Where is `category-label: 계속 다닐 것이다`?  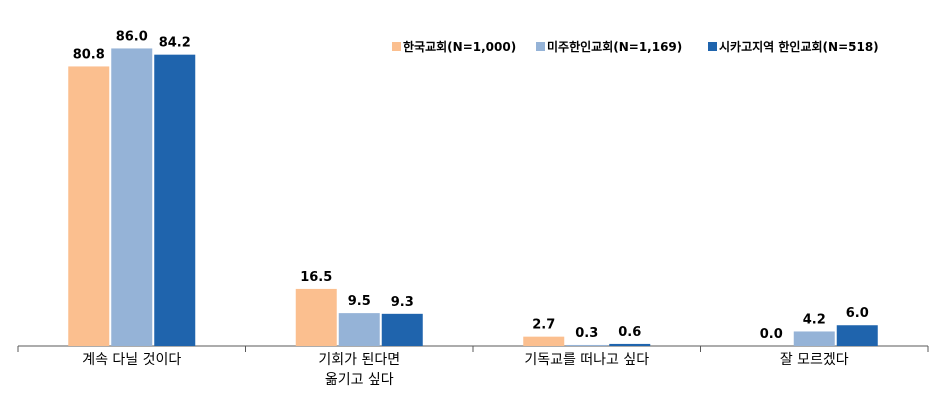
category-label: 계속 다닐 것이다 is located at coordinates (131, 360).